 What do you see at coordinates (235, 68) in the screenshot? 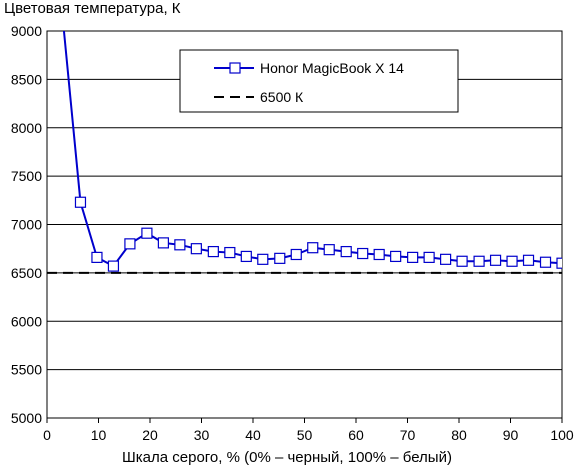
I see `legend-marker-honor` at bounding box center [235, 68].